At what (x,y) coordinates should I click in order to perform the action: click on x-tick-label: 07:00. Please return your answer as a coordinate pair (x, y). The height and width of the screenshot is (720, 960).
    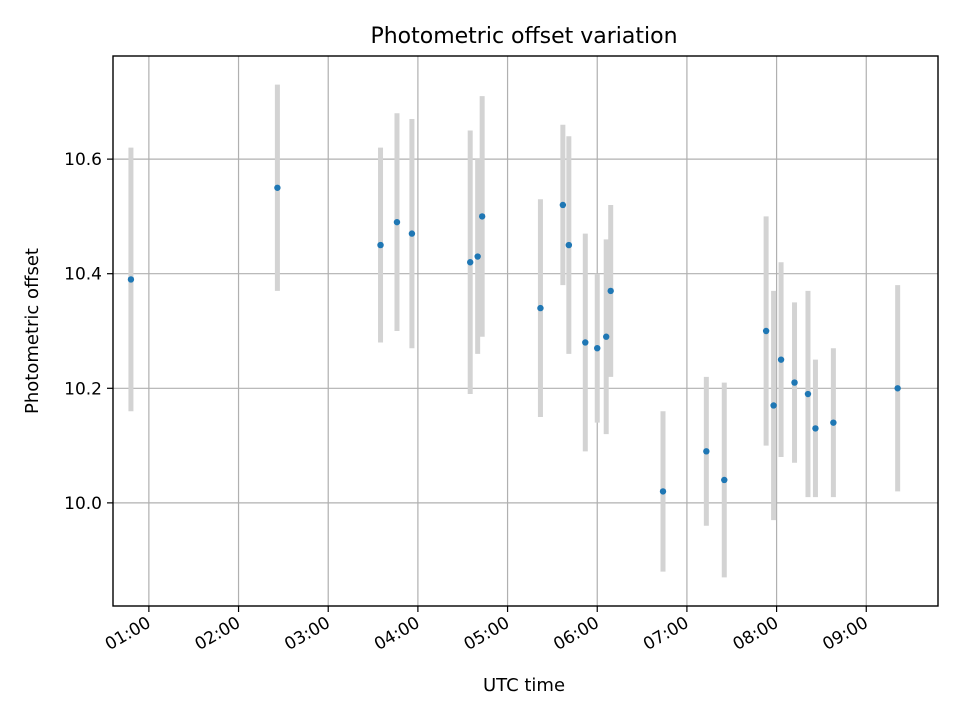
    Looking at the image, I should click on (666, 634).